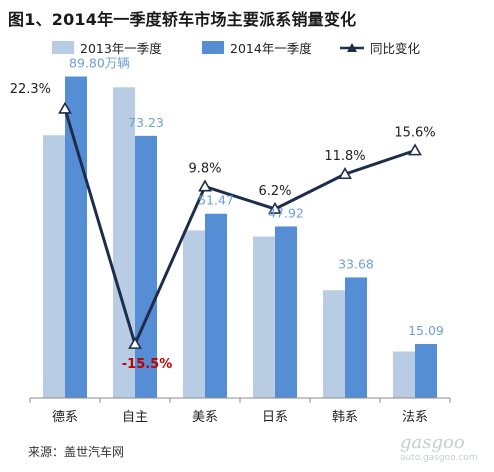  Describe the element at coordinates (147, 364) in the screenshot. I see `change-label: -15.5%` at that location.